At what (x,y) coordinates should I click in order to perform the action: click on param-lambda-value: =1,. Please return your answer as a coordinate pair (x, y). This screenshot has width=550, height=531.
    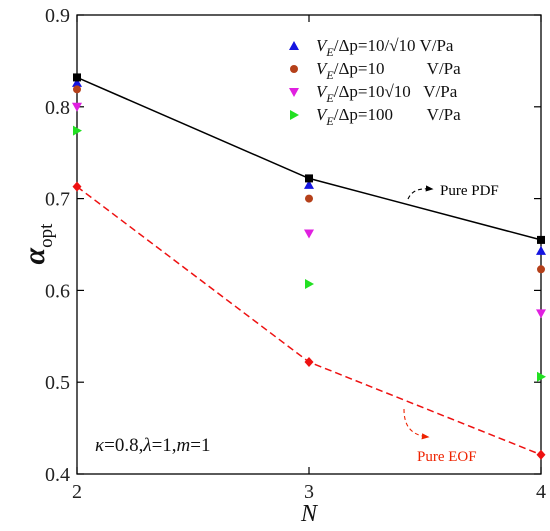
    Looking at the image, I should click on (164, 445).